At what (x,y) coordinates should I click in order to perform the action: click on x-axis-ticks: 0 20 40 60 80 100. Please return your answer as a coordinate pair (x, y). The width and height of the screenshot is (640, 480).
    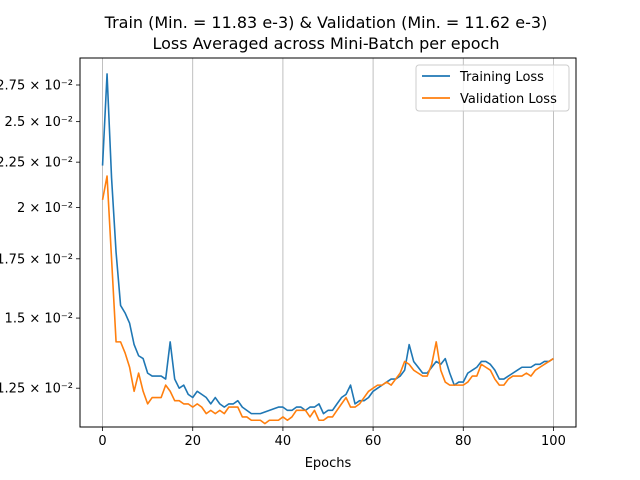
    Looking at the image, I should click on (332, 438).